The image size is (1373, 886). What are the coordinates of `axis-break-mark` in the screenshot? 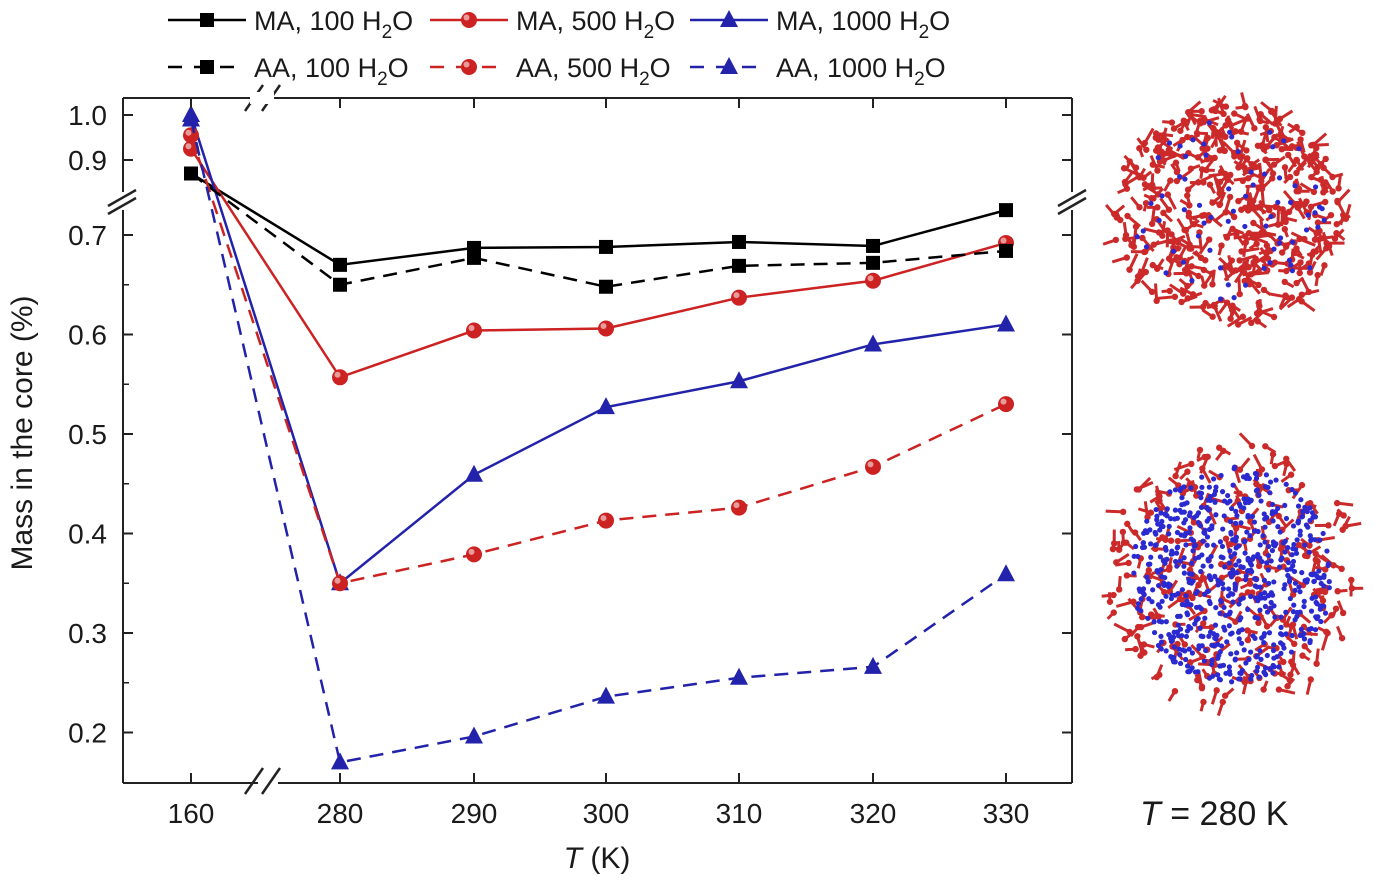 It's located at (254, 781).